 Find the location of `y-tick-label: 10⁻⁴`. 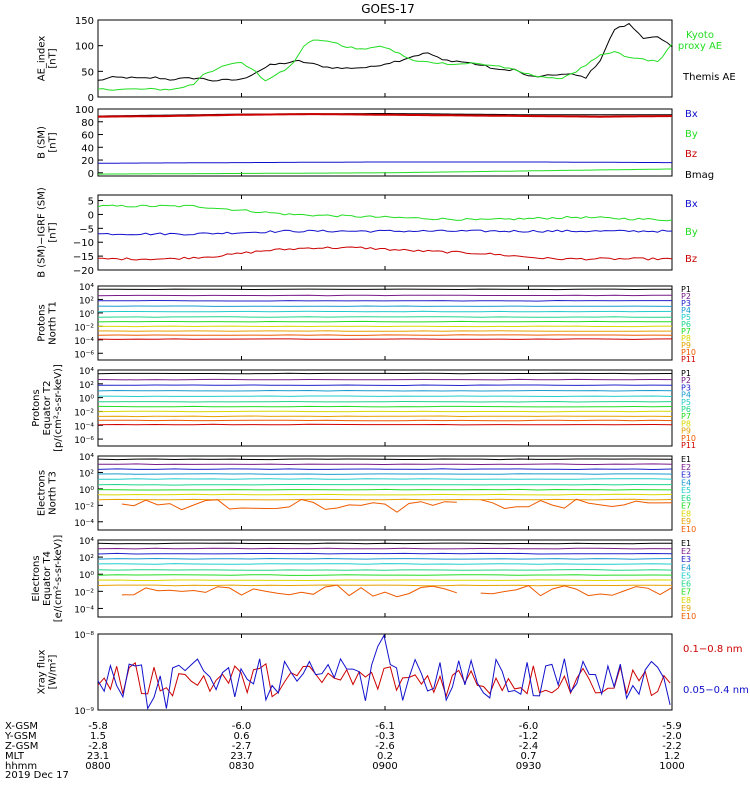

y-tick-label: 10⁻⁴ is located at coordinates (84, 610).